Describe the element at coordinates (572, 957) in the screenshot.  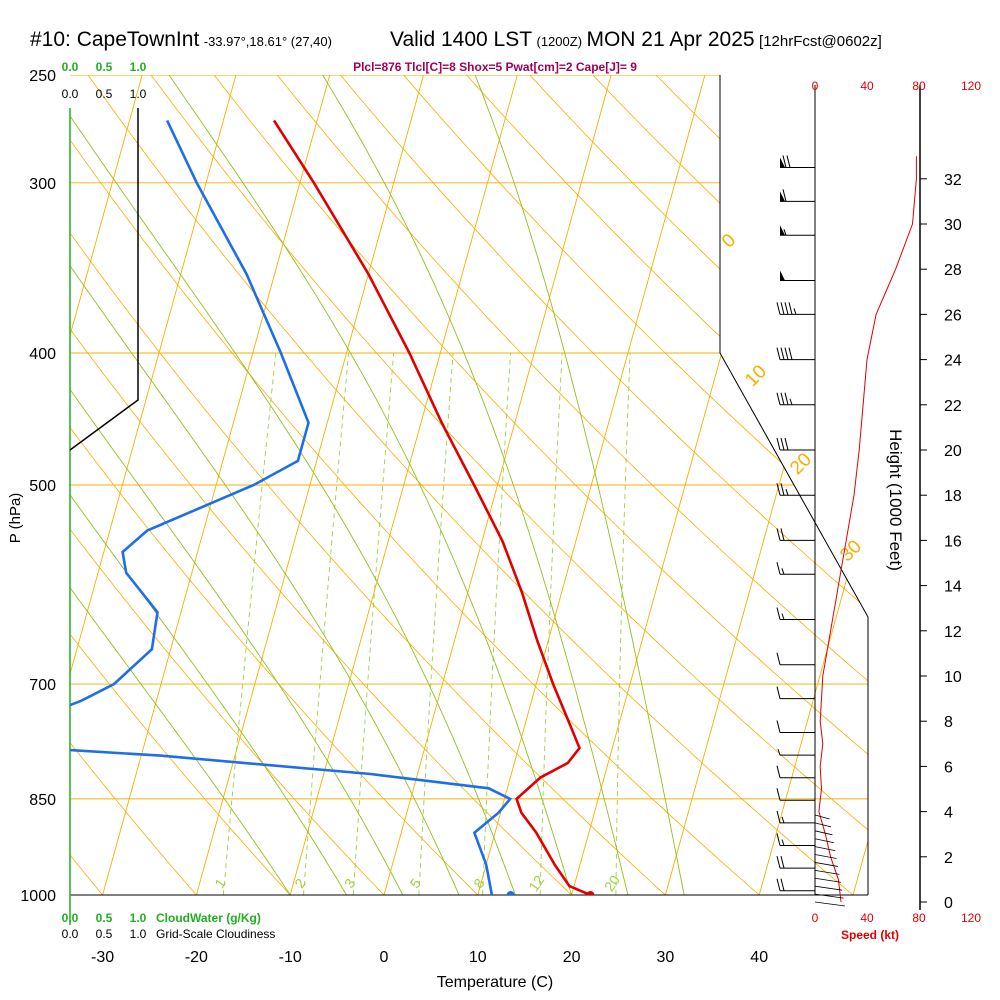
I see `temperature-tick-label: 20` at that location.